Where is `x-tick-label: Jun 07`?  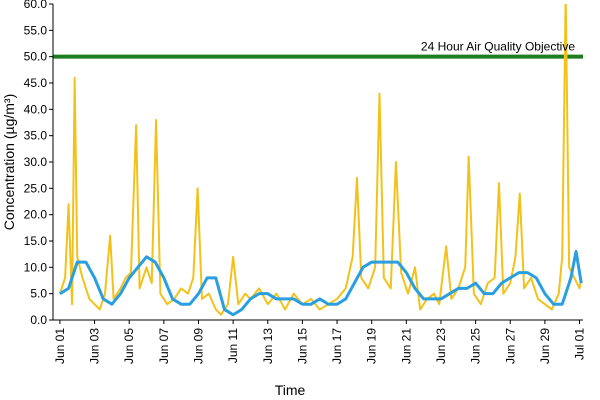
x-tick-label: Jun 07 is located at coordinates (164, 346).